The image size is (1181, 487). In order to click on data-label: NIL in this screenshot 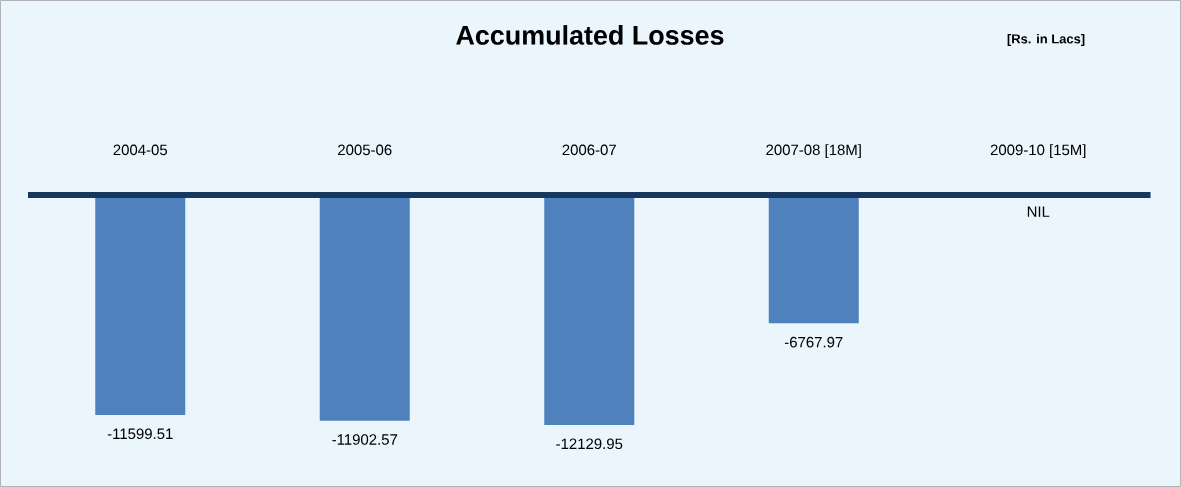, I will do `click(1038, 211)`.